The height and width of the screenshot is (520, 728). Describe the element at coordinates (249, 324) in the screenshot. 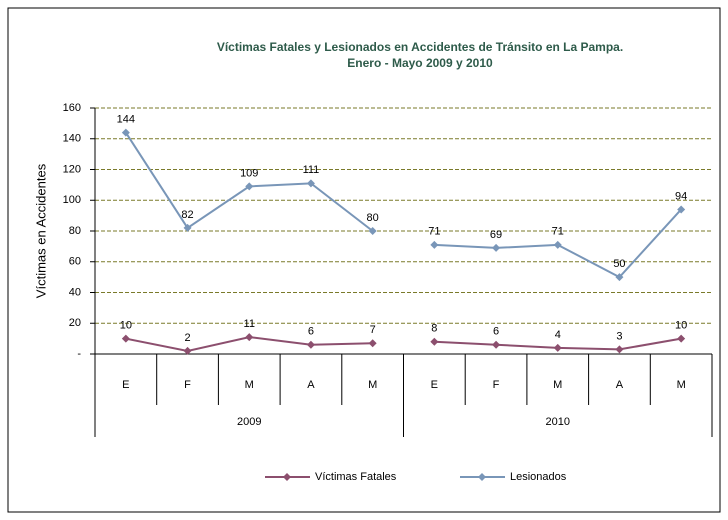

I see `data-label: 11` at that location.